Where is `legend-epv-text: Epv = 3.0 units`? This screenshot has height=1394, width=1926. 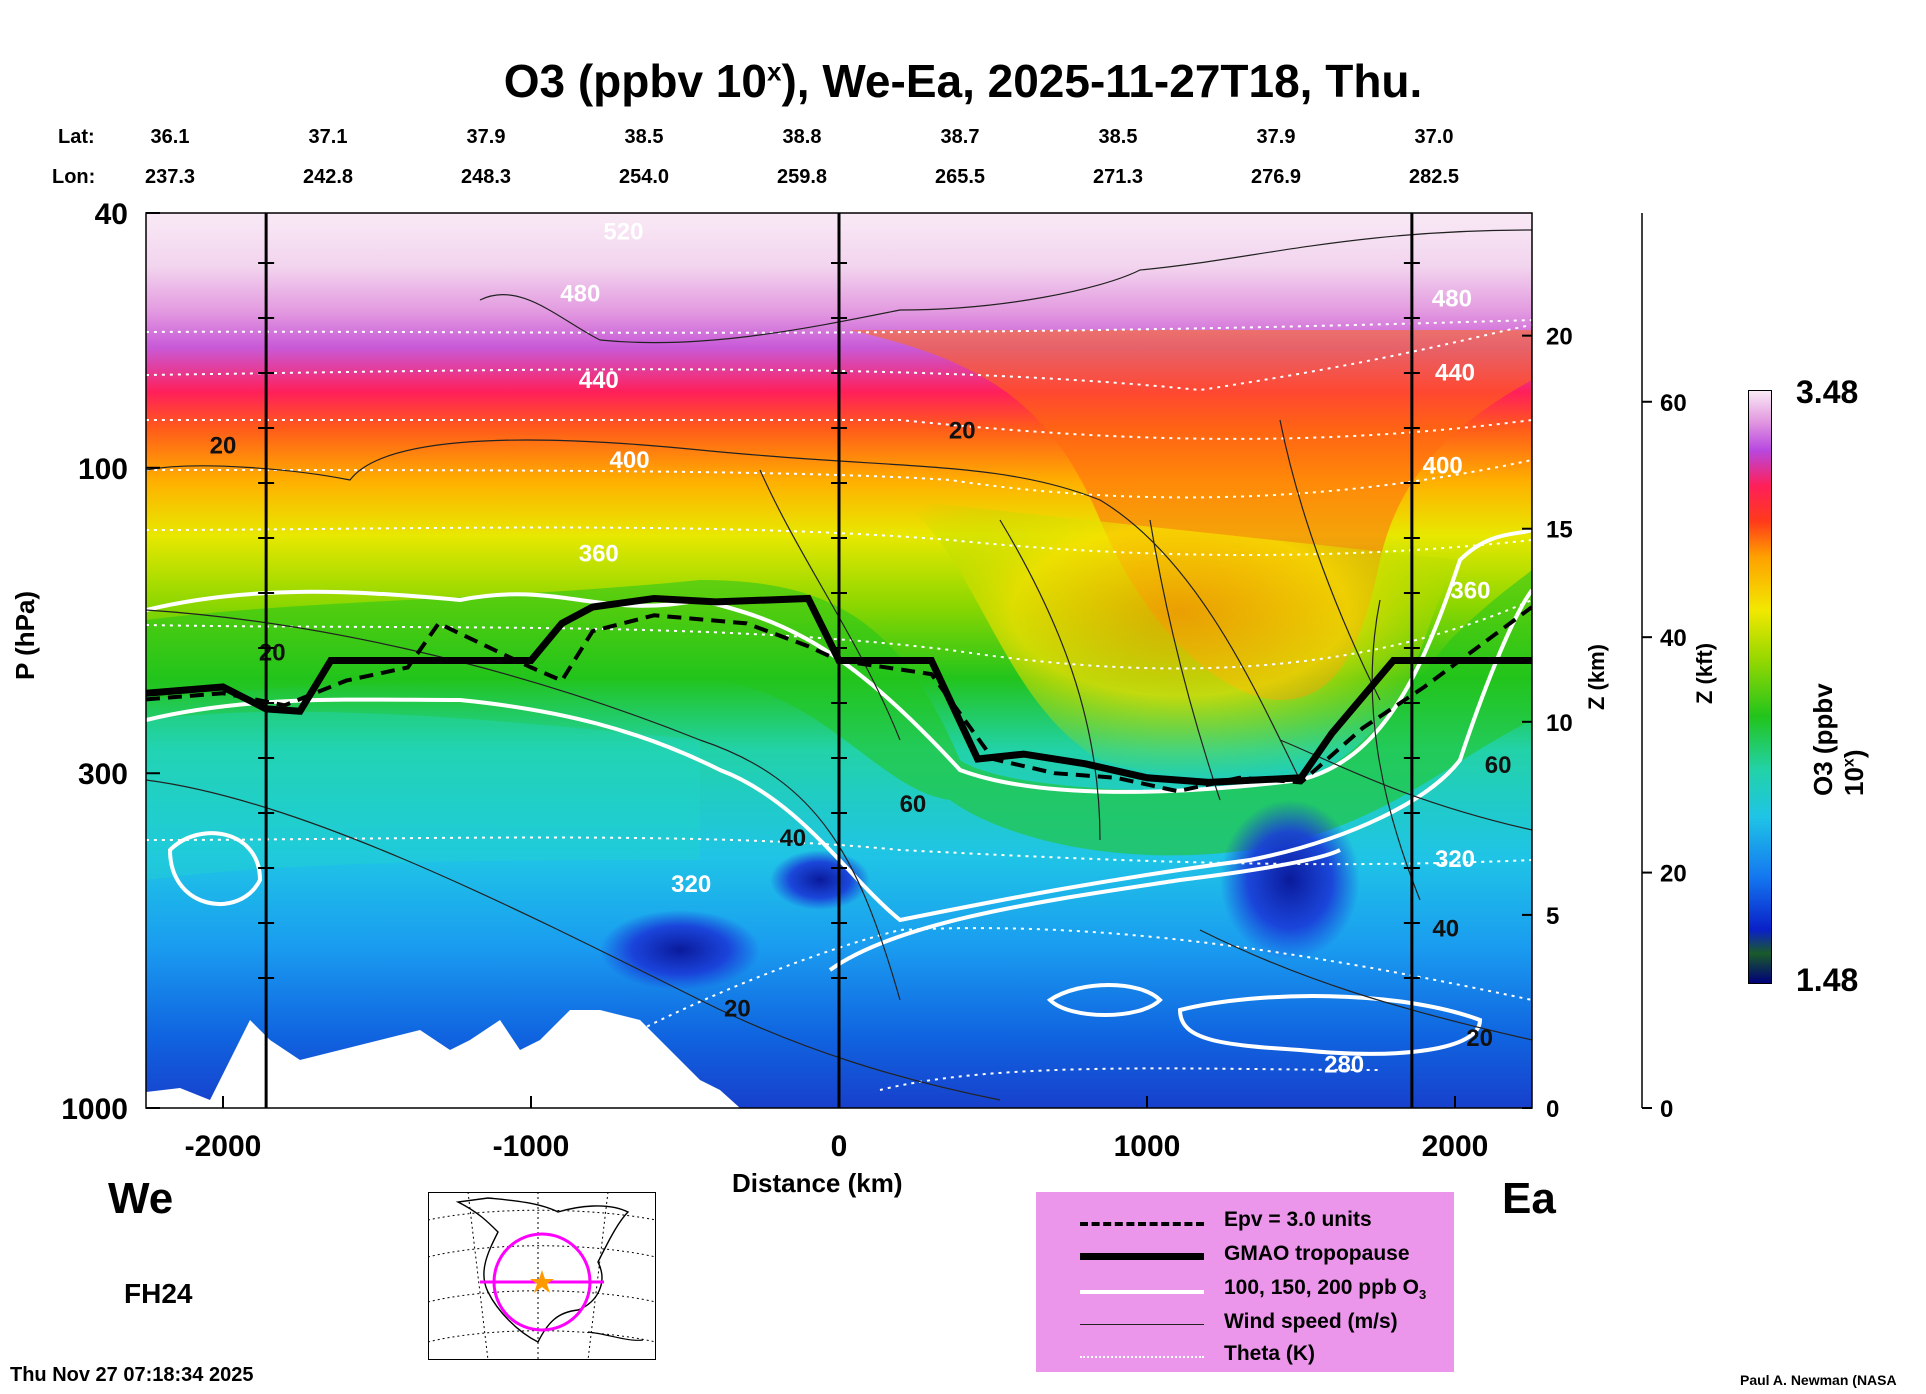
legend-epv-text: Epv = 3.0 units is located at coordinates (1298, 1219).